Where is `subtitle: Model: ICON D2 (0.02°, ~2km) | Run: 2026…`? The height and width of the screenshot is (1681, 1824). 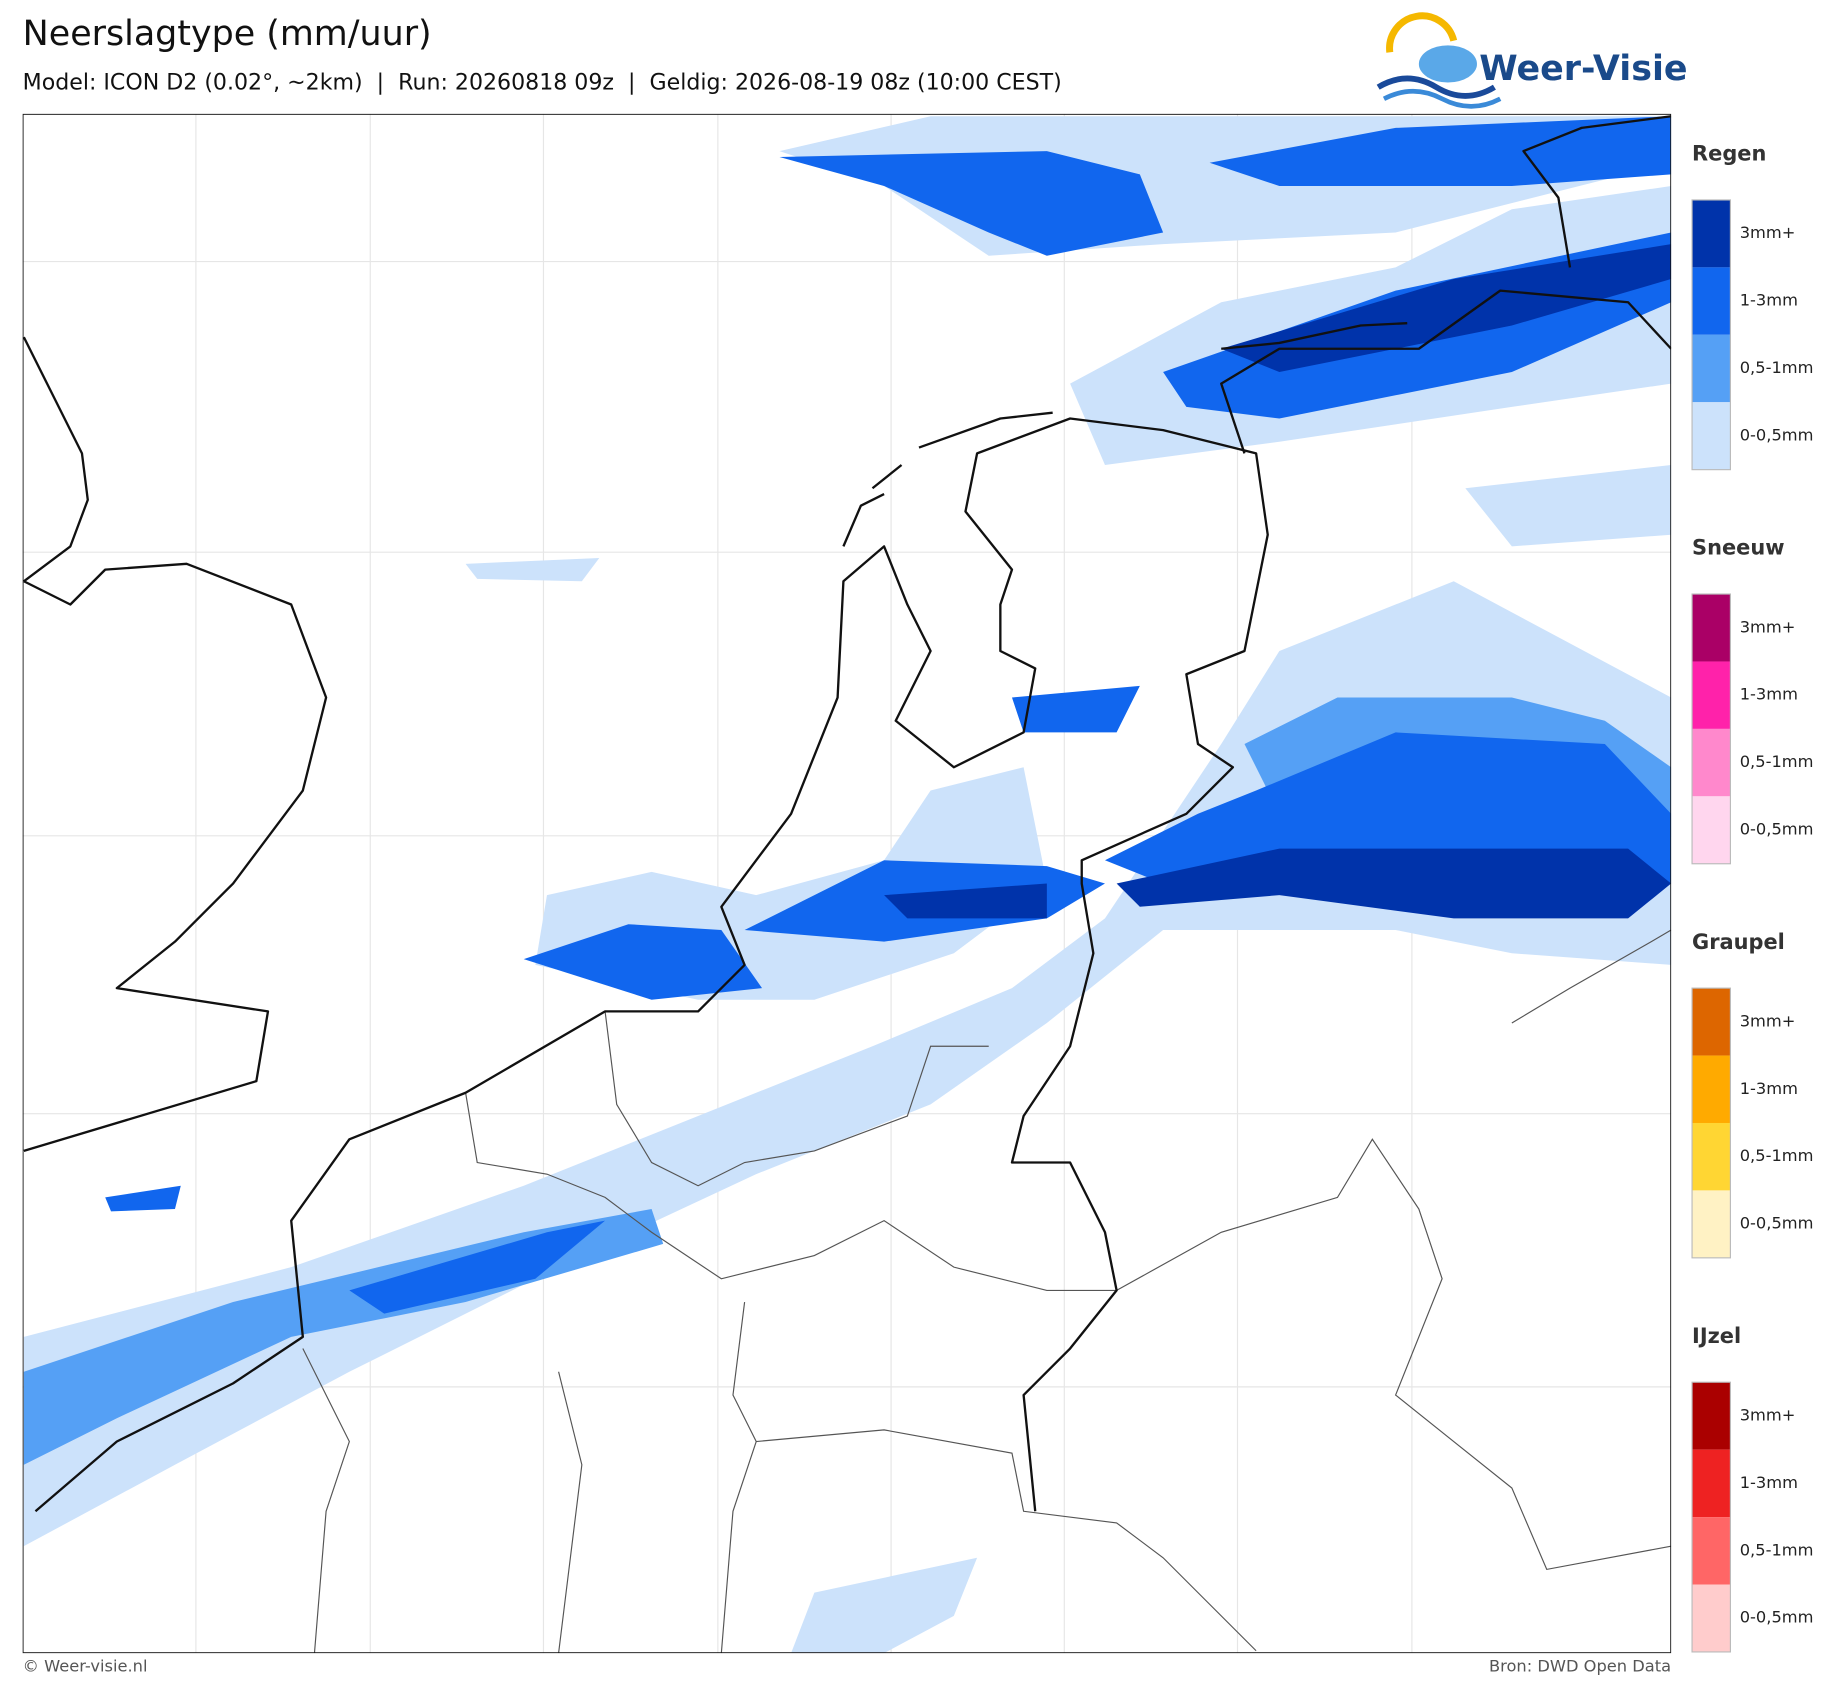 subtitle: Model: ICON D2 (0.02°, ~2km) | Run: 2026… is located at coordinates (542, 83).